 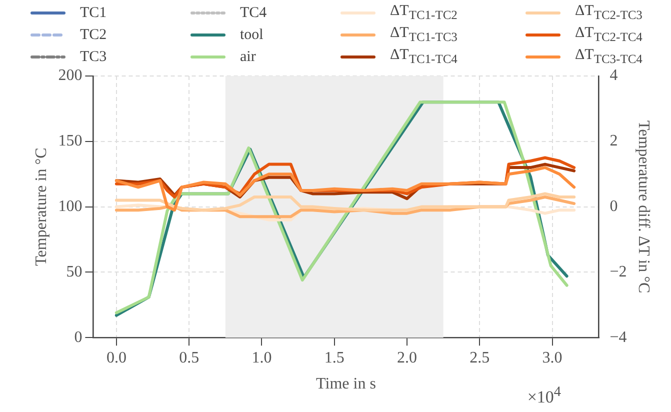 What do you see at coordinates (424, 57) in the screenshot?
I see `legend-label: ΔT$_{TC1-TC4}$` at bounding box center [424, 57].